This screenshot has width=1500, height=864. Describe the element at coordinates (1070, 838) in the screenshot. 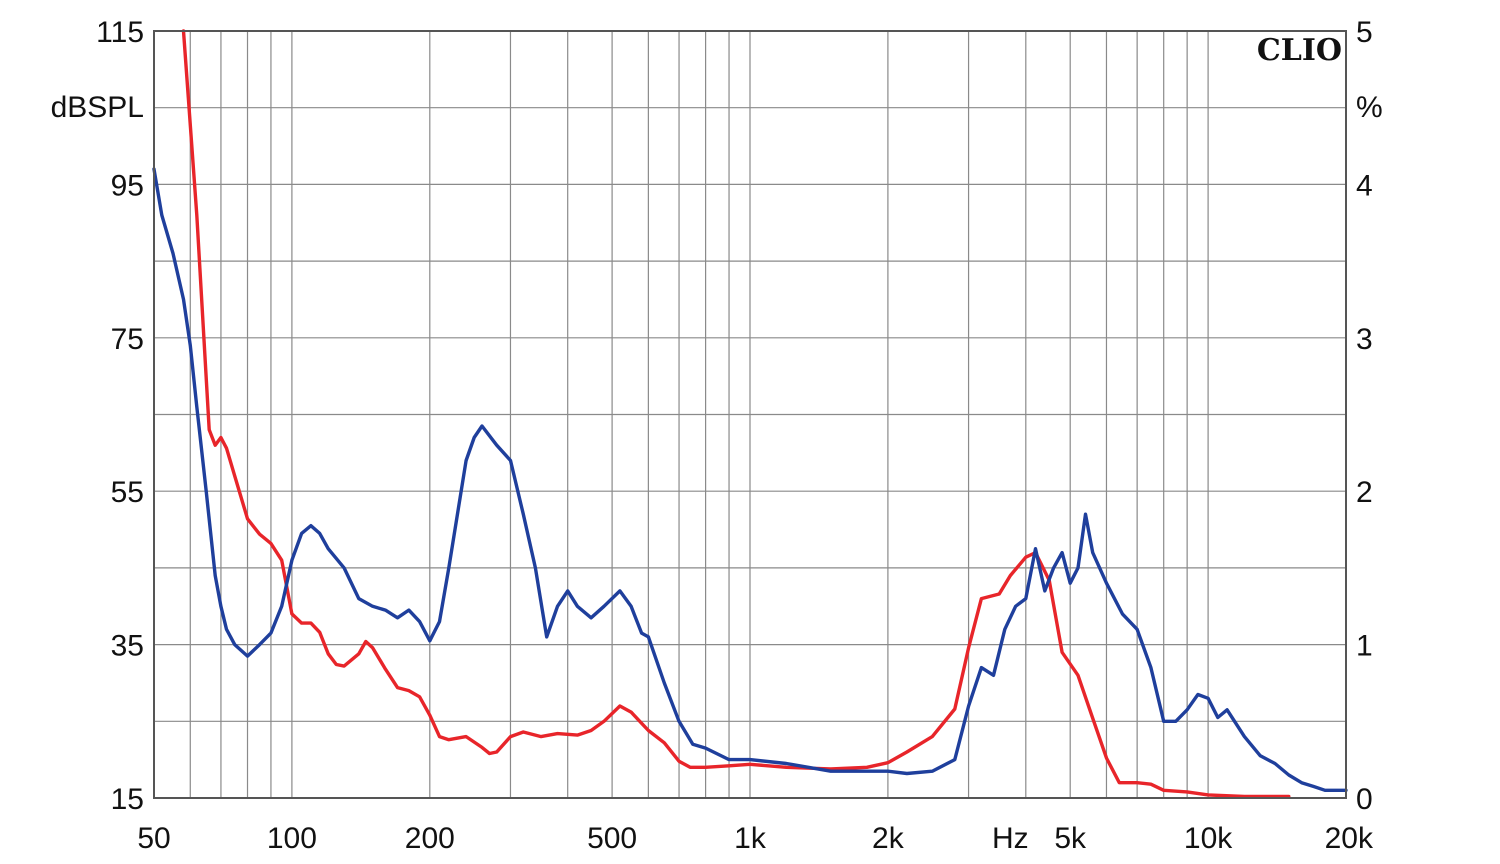

I see `x-tick-label: 5k` at that location.